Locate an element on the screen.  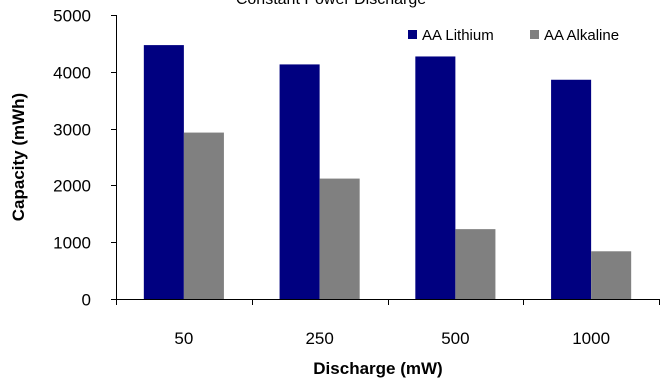
y-axis-ticks: 0 1000 2000 3000 4000 5000 is located at coordinates (84, 158).